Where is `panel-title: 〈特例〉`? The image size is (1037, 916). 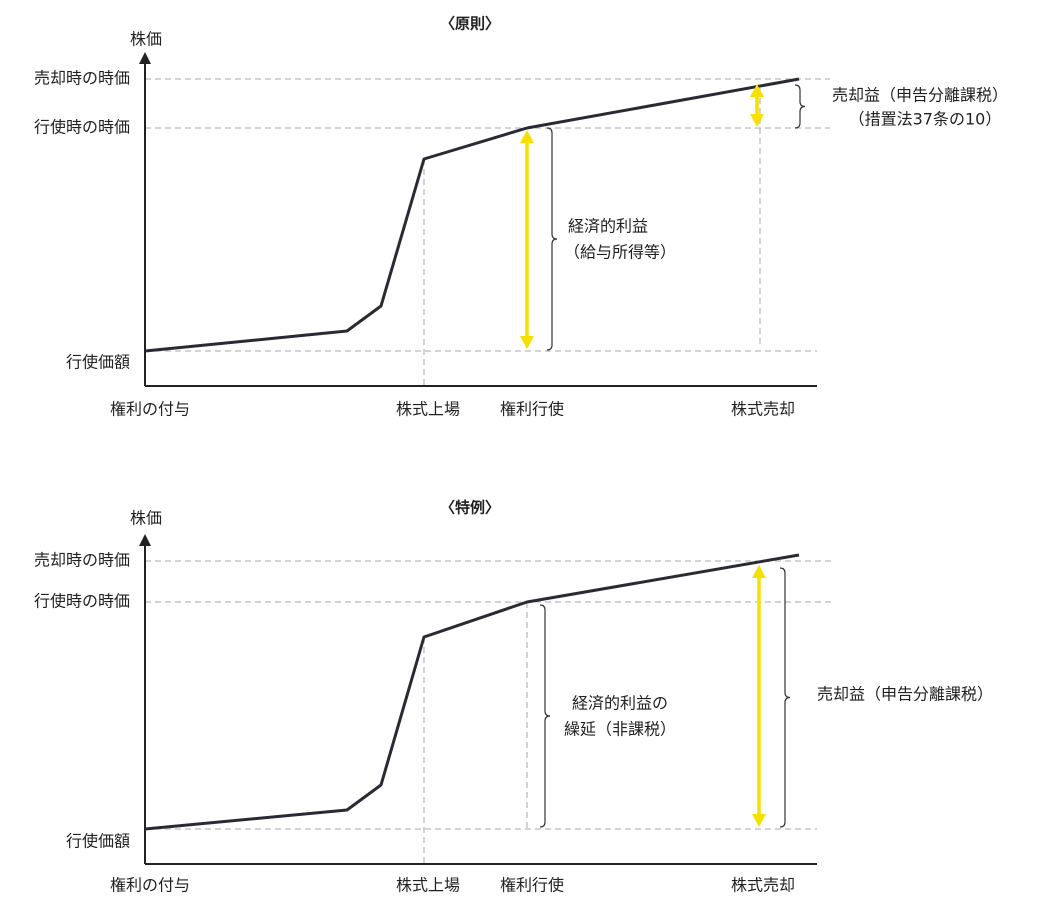 panel-title: 〈特例〉 is located at coordinates (470, 508).